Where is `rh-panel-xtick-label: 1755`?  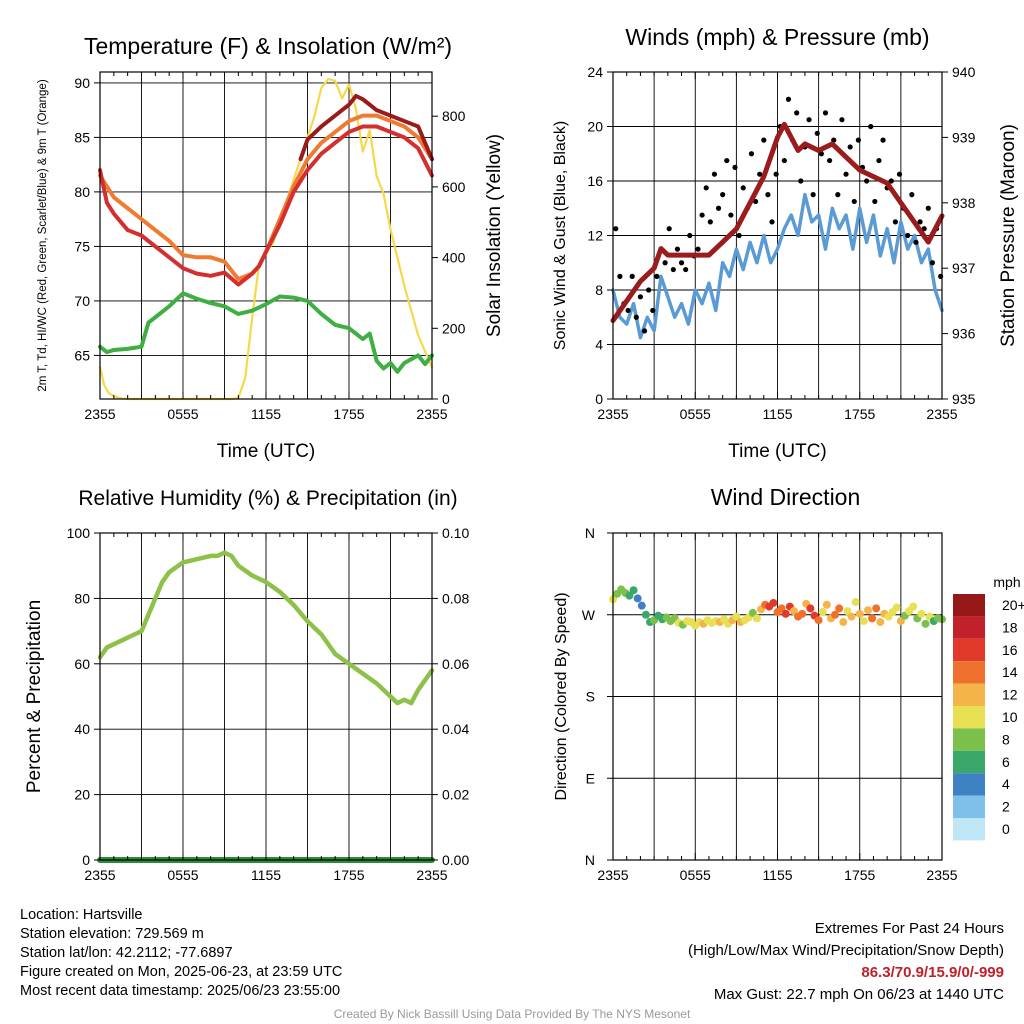 rh-panel-xtick-label: 1755 is located at coordinates (348, 875).